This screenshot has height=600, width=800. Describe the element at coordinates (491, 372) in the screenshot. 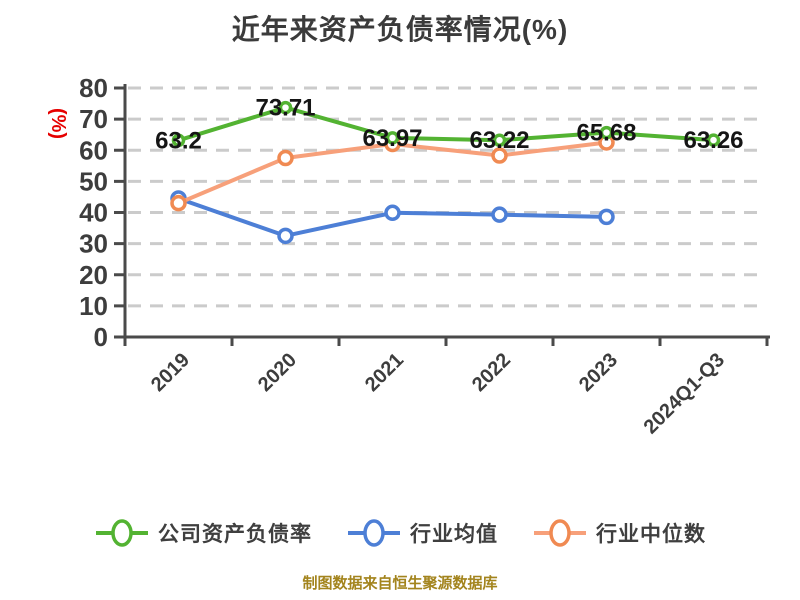

I see `svg-text: 2022` at that location.